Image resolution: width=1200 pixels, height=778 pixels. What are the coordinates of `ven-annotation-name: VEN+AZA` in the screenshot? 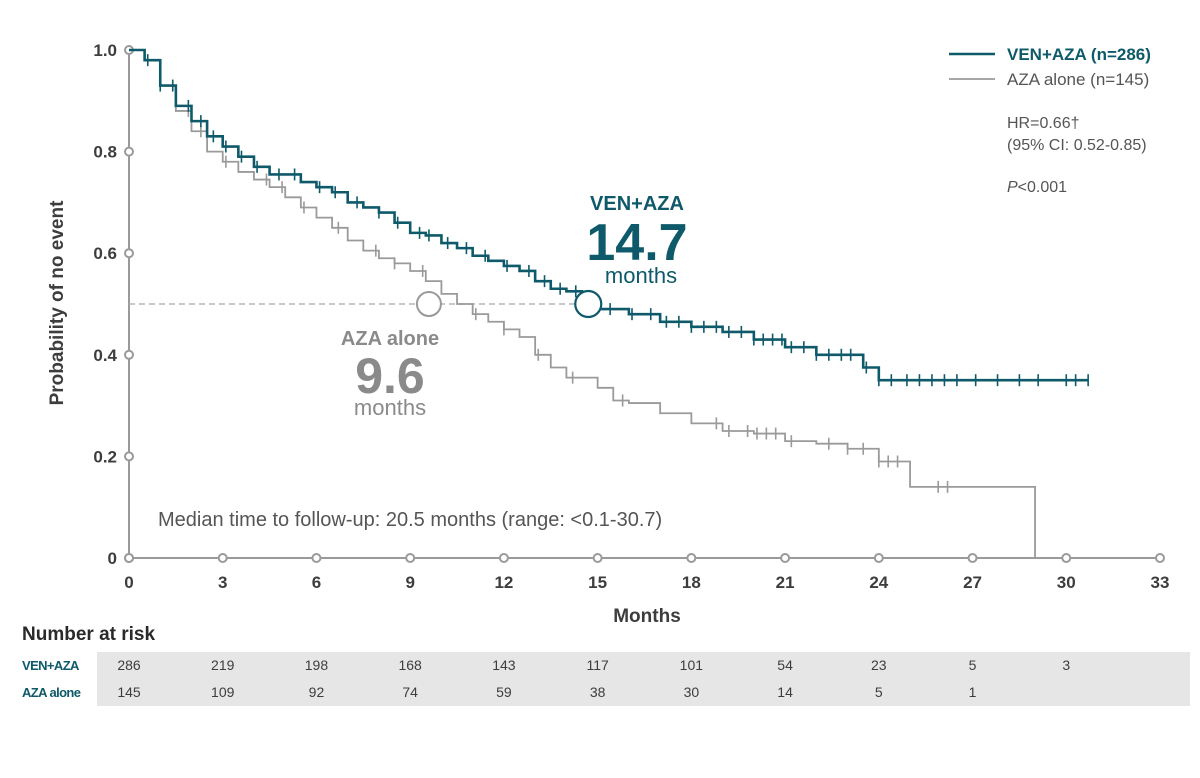 It's located at (637, 204).